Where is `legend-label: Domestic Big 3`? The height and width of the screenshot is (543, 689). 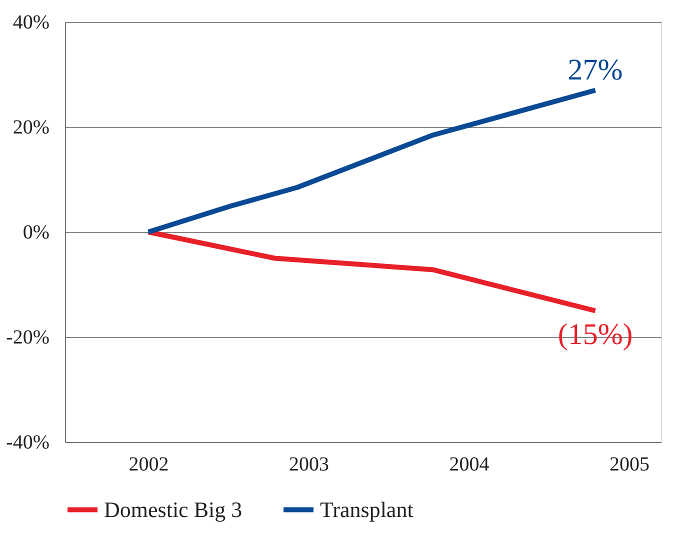 legend-label: Domestic Big 3 is located at coordinates (173, 509).